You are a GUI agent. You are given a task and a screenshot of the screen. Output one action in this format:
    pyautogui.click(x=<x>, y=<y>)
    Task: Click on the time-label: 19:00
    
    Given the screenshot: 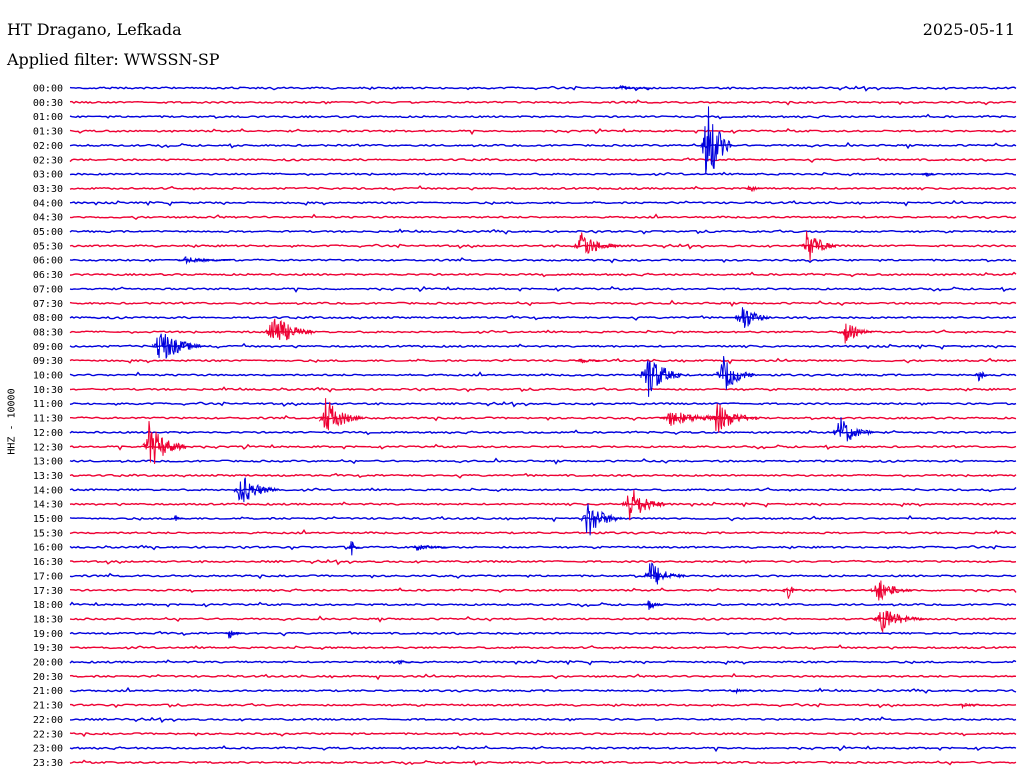 What is the action you would take?
    pyautogui.click(x=48, y=634)
    